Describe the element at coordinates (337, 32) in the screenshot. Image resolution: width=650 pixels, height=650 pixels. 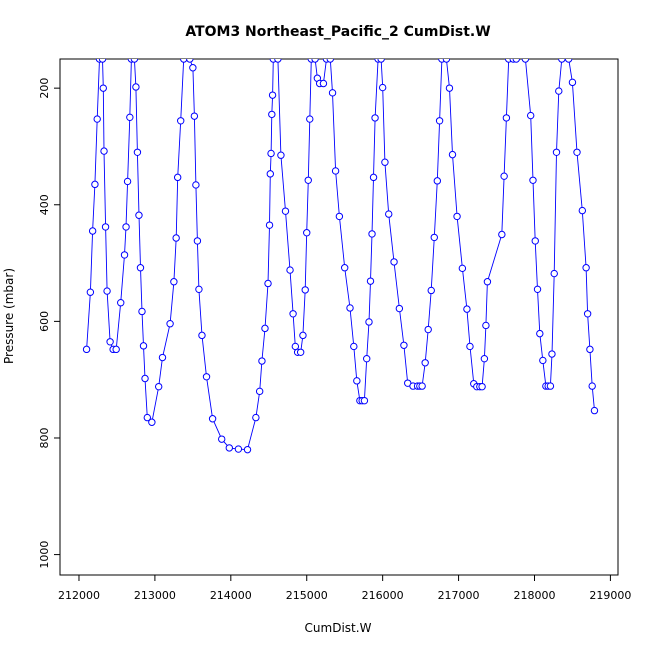
I see `chart-title: ATOM3 Northeast_Pacific_2 CumDist.W` at that location.